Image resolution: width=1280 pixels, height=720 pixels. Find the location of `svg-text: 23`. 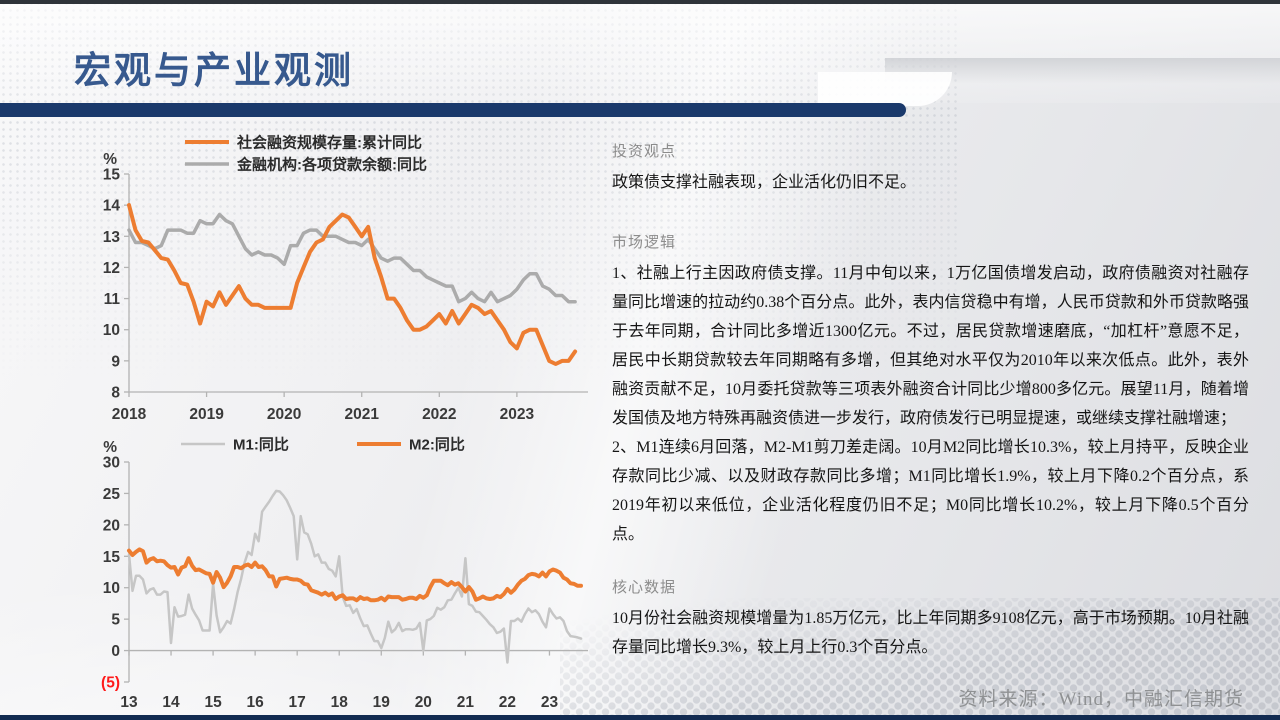

svg-text: 23 is located at coordinates (550, 702).